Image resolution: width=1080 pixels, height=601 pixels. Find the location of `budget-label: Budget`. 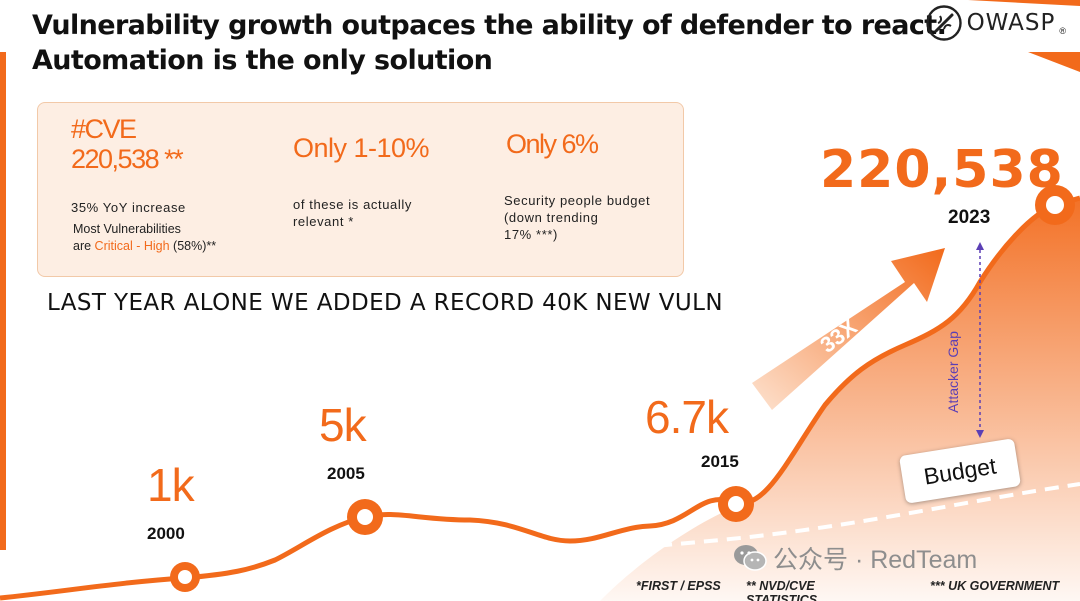

budget-label: Budget is located at coordinates (959, 470).